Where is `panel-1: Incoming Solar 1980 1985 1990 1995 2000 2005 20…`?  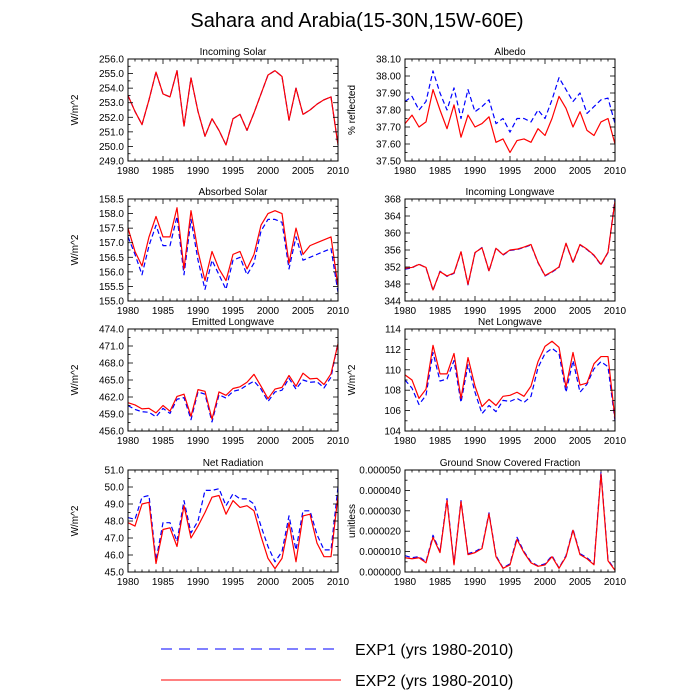
panel-1: Incoming Solar 1980 1985 1990 1995 2000 2005 20… is located at coordinates (210, 112).